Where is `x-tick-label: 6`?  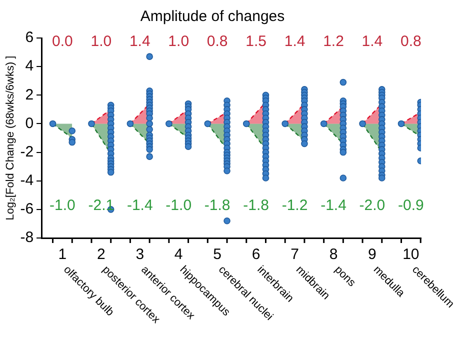
x-tick-label: 6 is located at coordinates (256, 255).